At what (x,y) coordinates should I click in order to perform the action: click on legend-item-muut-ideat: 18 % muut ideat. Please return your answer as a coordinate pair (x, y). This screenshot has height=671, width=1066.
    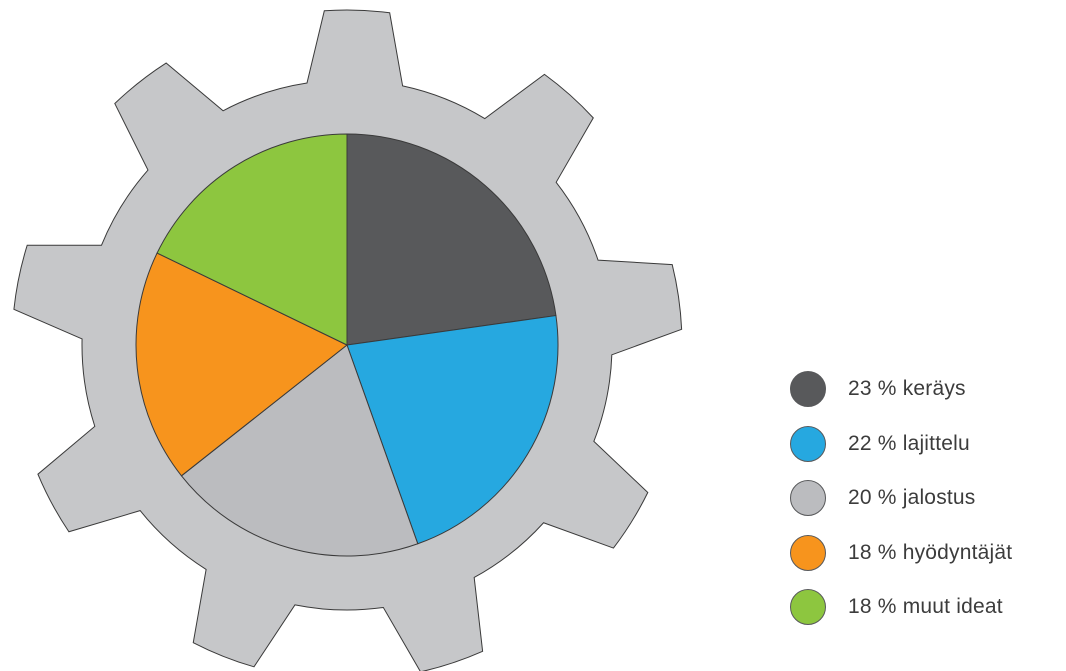
    Looking at the image, I should click on (901, 607).